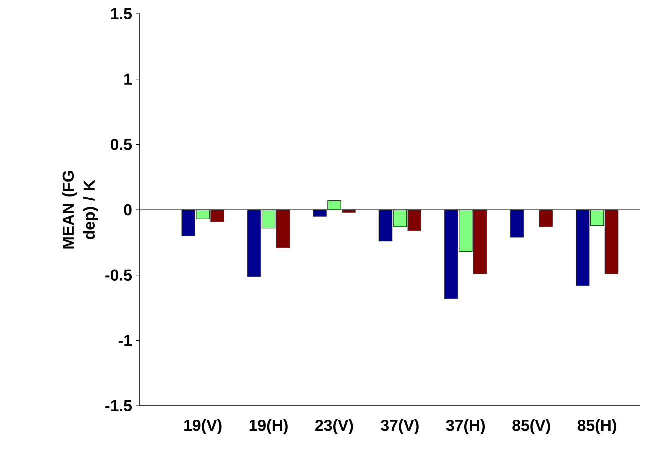  What do you see at coordinates (400, 427) in the screenshot?
I see `x-tick-label: 37(V)` at bounding box center [400, 427].